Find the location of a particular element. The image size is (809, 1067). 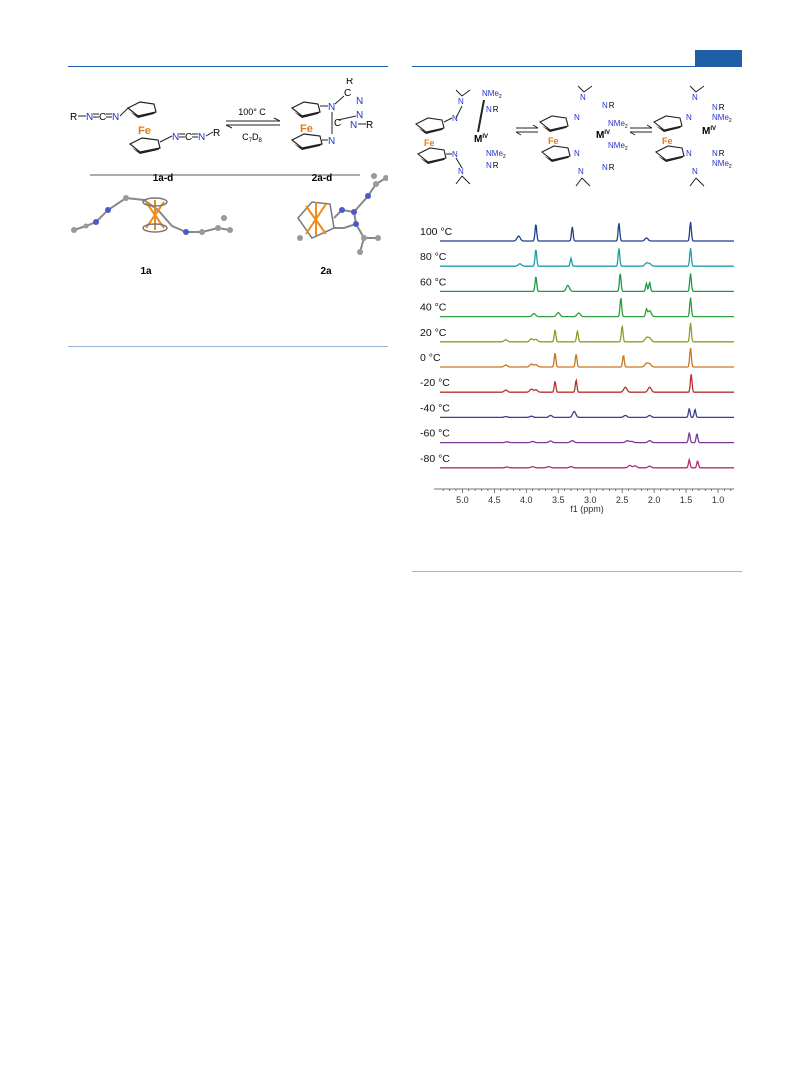

x-tick-label: 1.5 is located at coordinates (686, 500).